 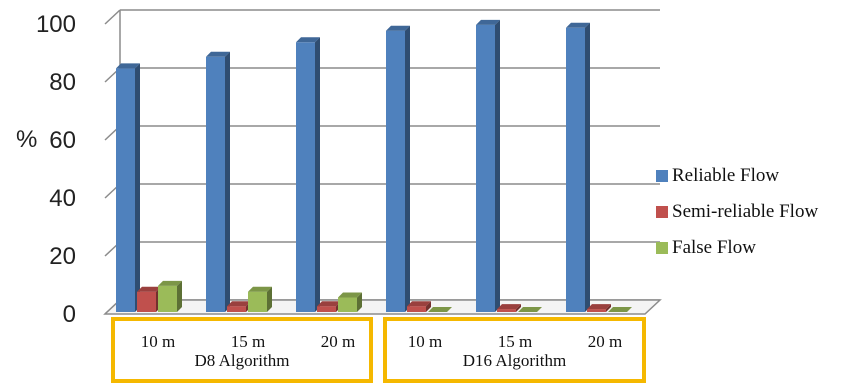 What do you see at coordinates (381, 341) in the screenshot?
I see `x-axis-labels: 10 m 15 m 20 m 10 m 15 m 20 m` at bounding box center [381, 341].